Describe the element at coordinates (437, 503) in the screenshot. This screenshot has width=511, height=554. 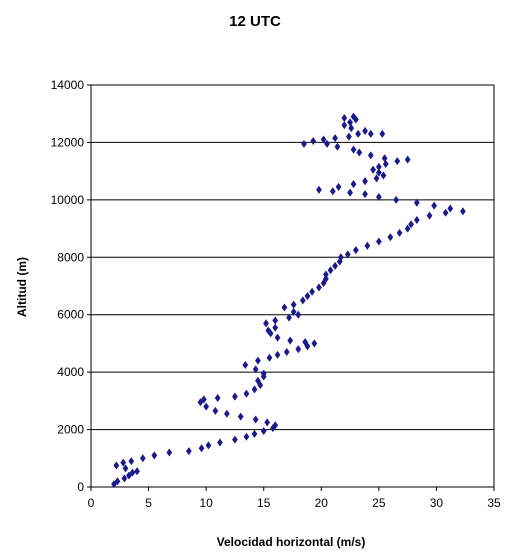
I see `x-tick-label: 30` at that location.